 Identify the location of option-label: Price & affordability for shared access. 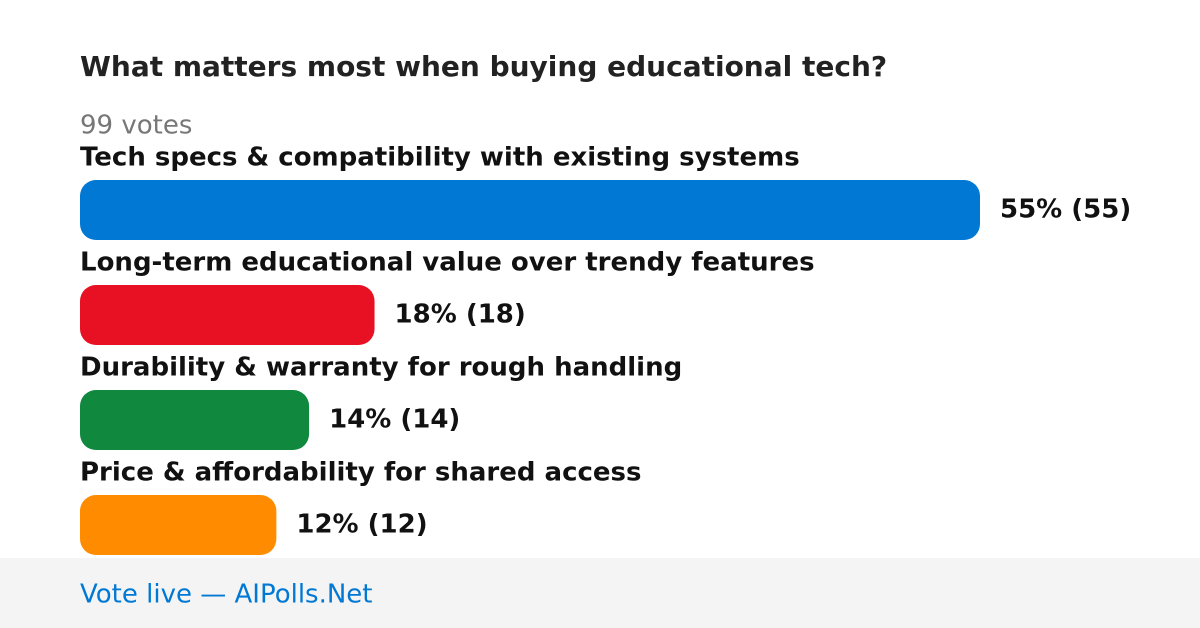
(361, 473).